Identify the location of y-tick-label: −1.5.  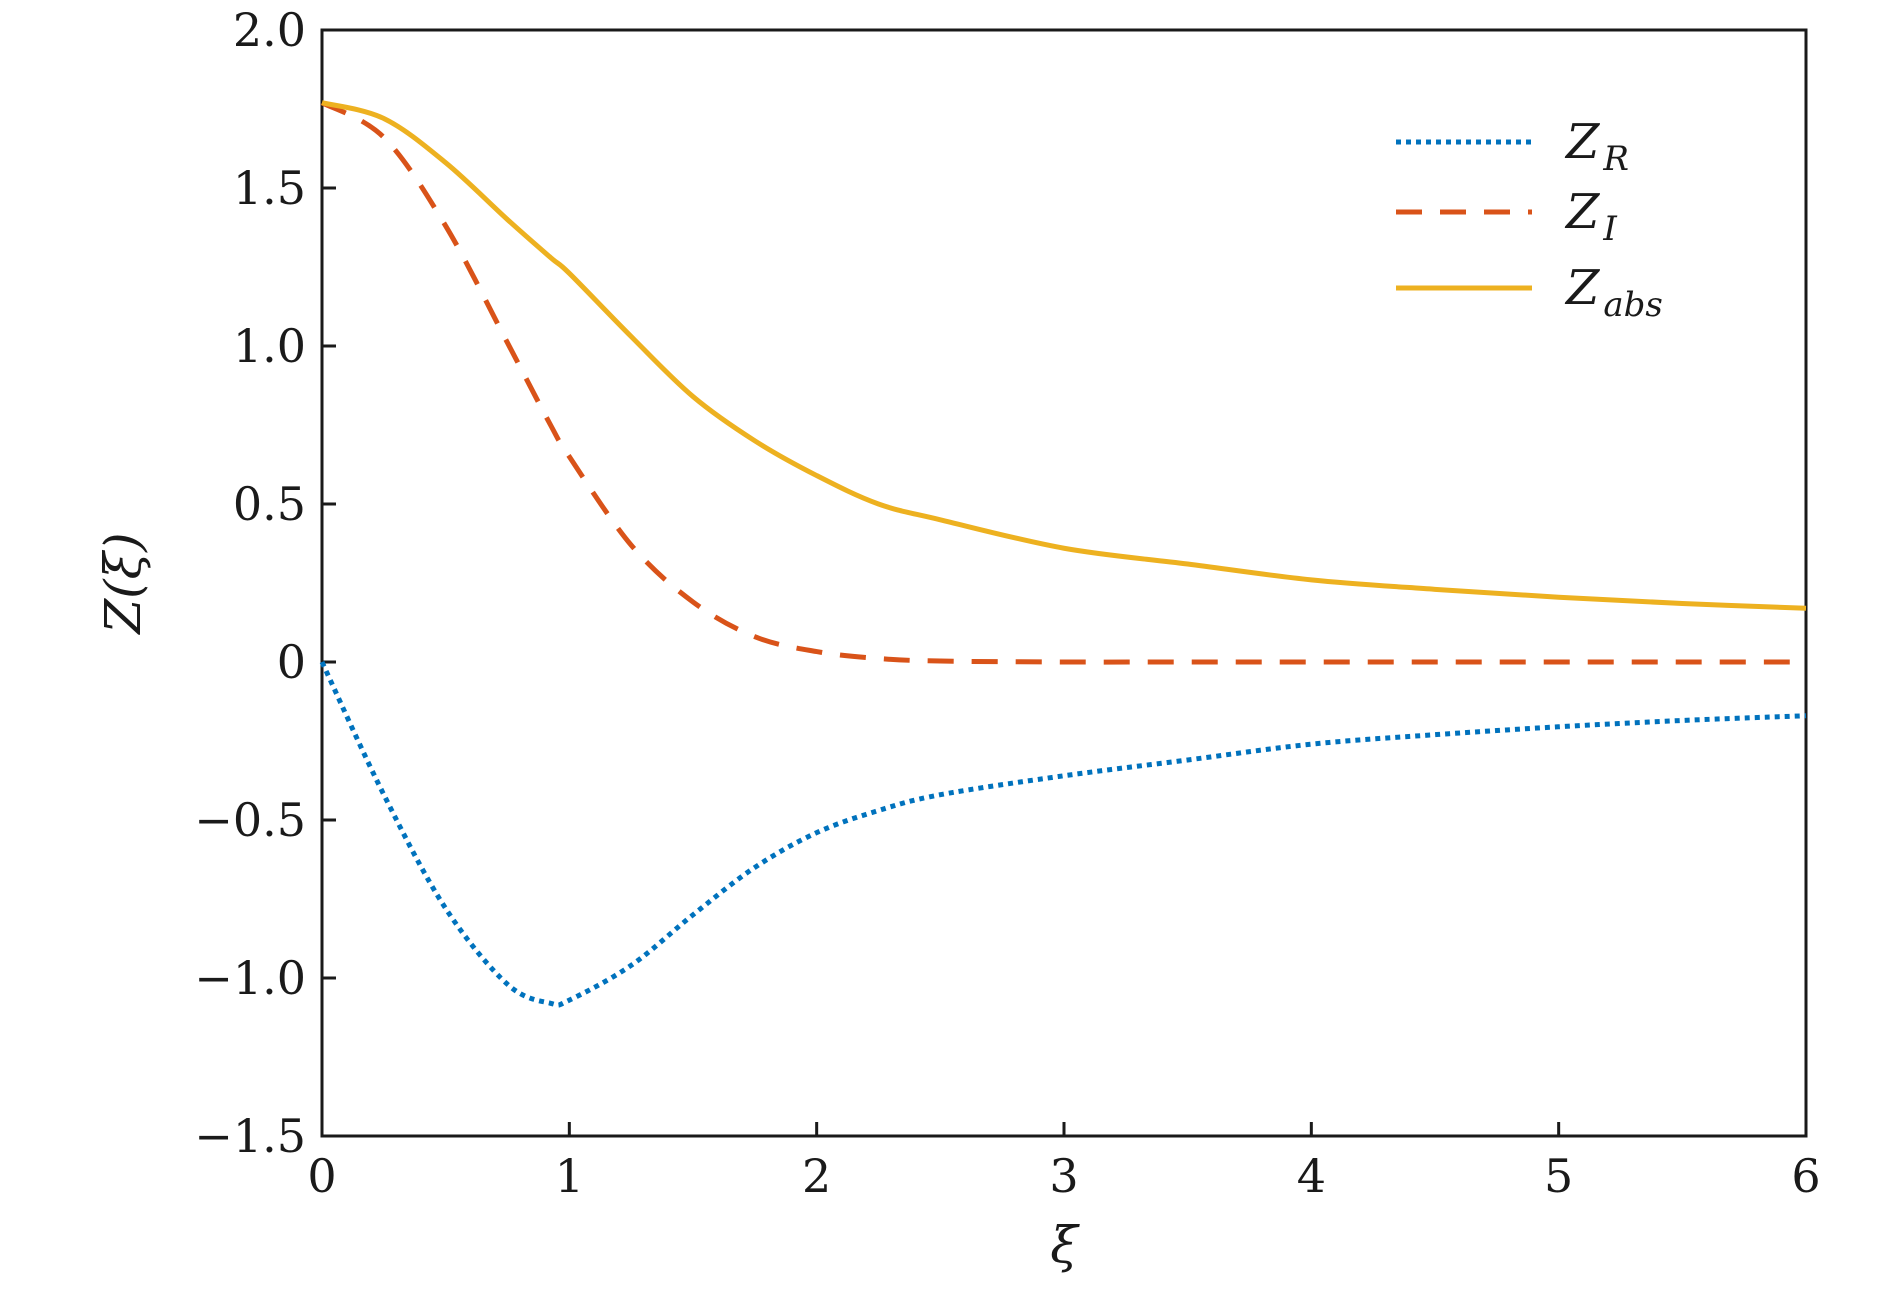
(250, 1136).